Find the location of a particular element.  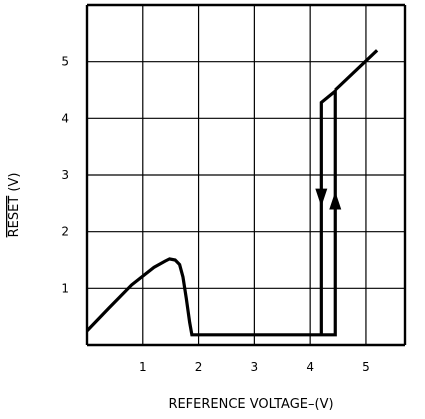

y-tick-label-1: 1 is located at coordinates (65, 288).